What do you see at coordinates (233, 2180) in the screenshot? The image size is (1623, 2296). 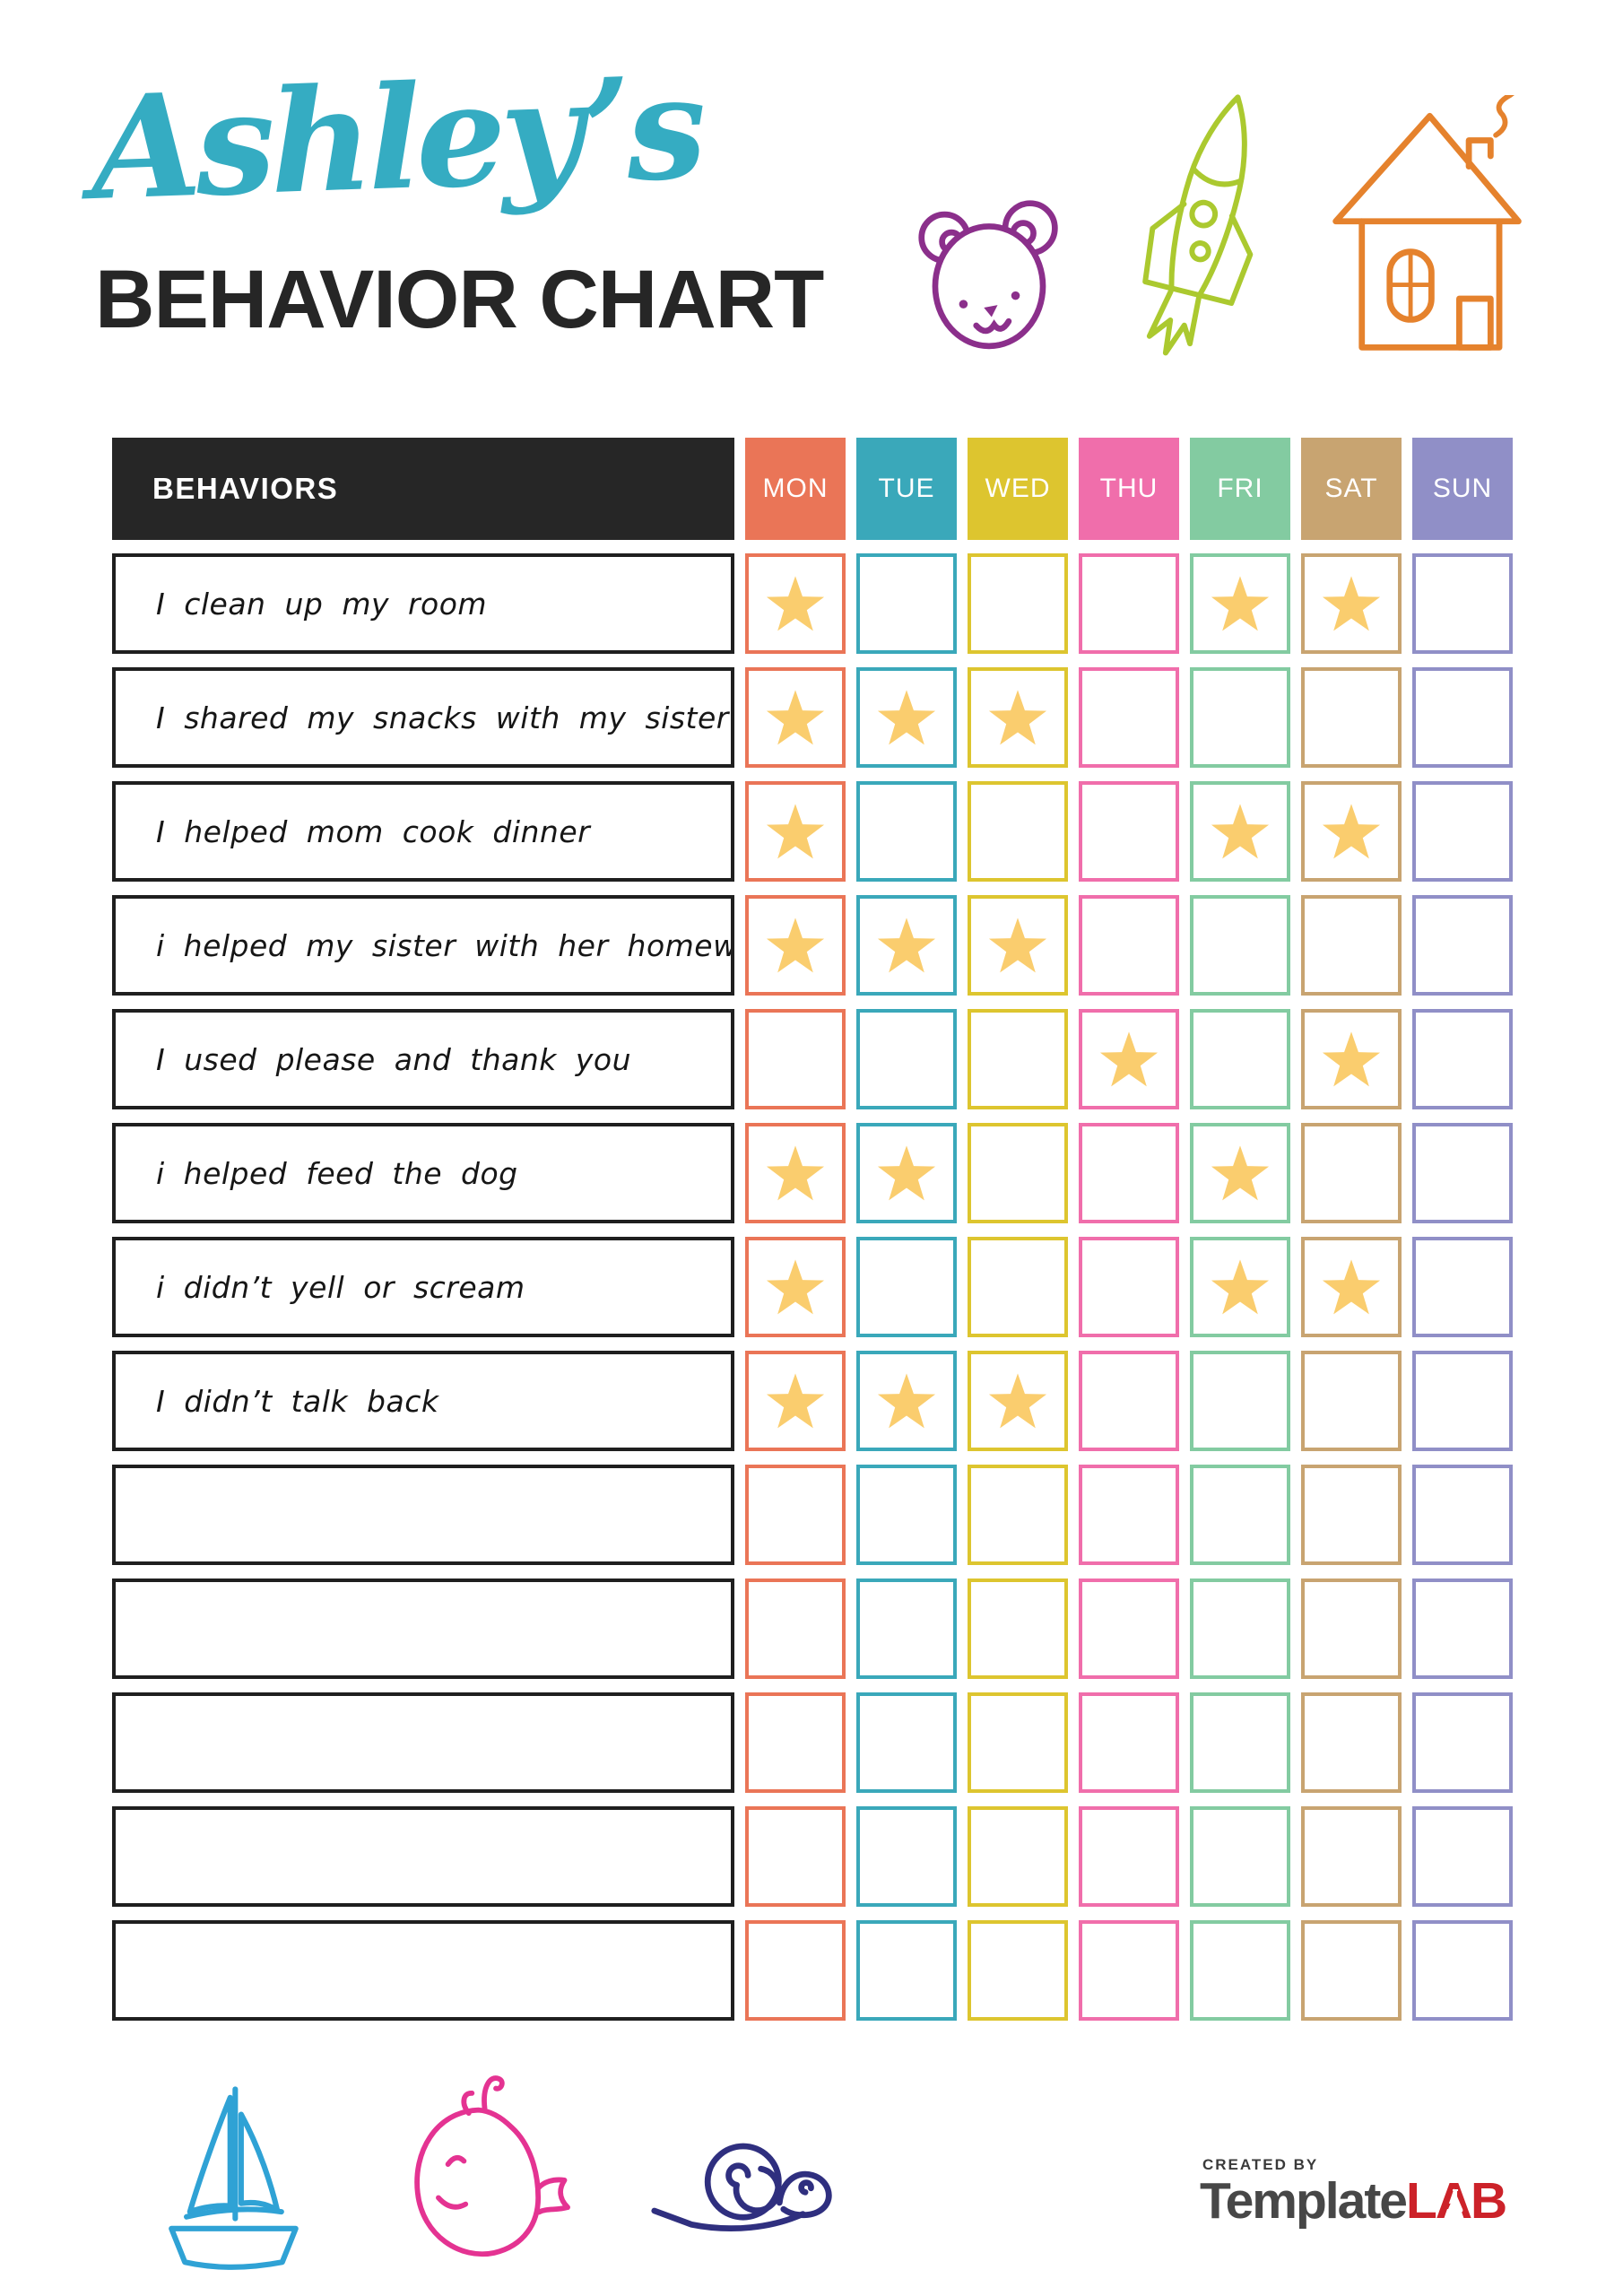 I see `sailboat-icon` at bounding box center [233, 2180].